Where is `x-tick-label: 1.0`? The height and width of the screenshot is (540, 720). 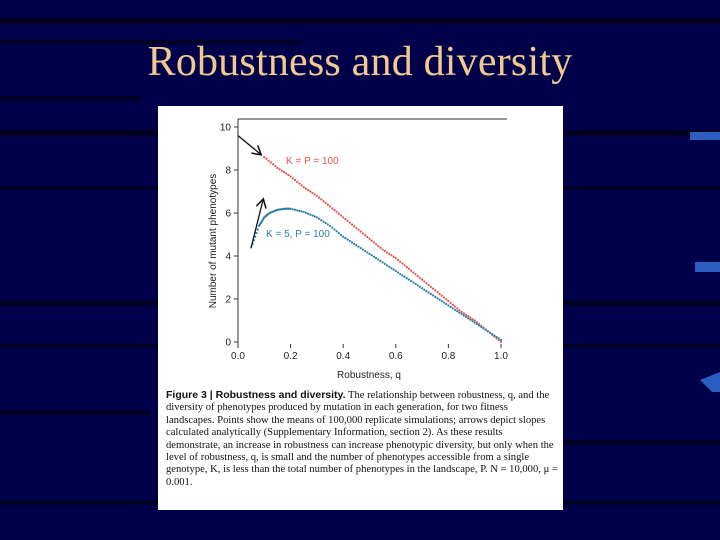 x-tick-label: 1.0 is located at coordinates (501, 356).